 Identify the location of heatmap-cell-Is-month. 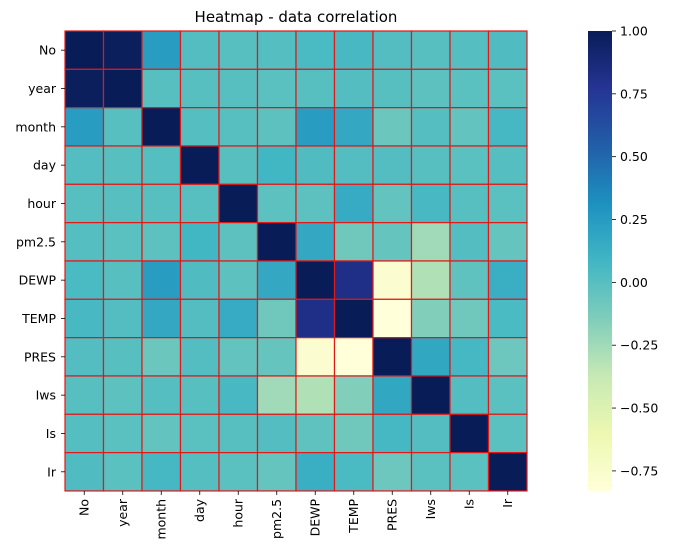
(161, 433).